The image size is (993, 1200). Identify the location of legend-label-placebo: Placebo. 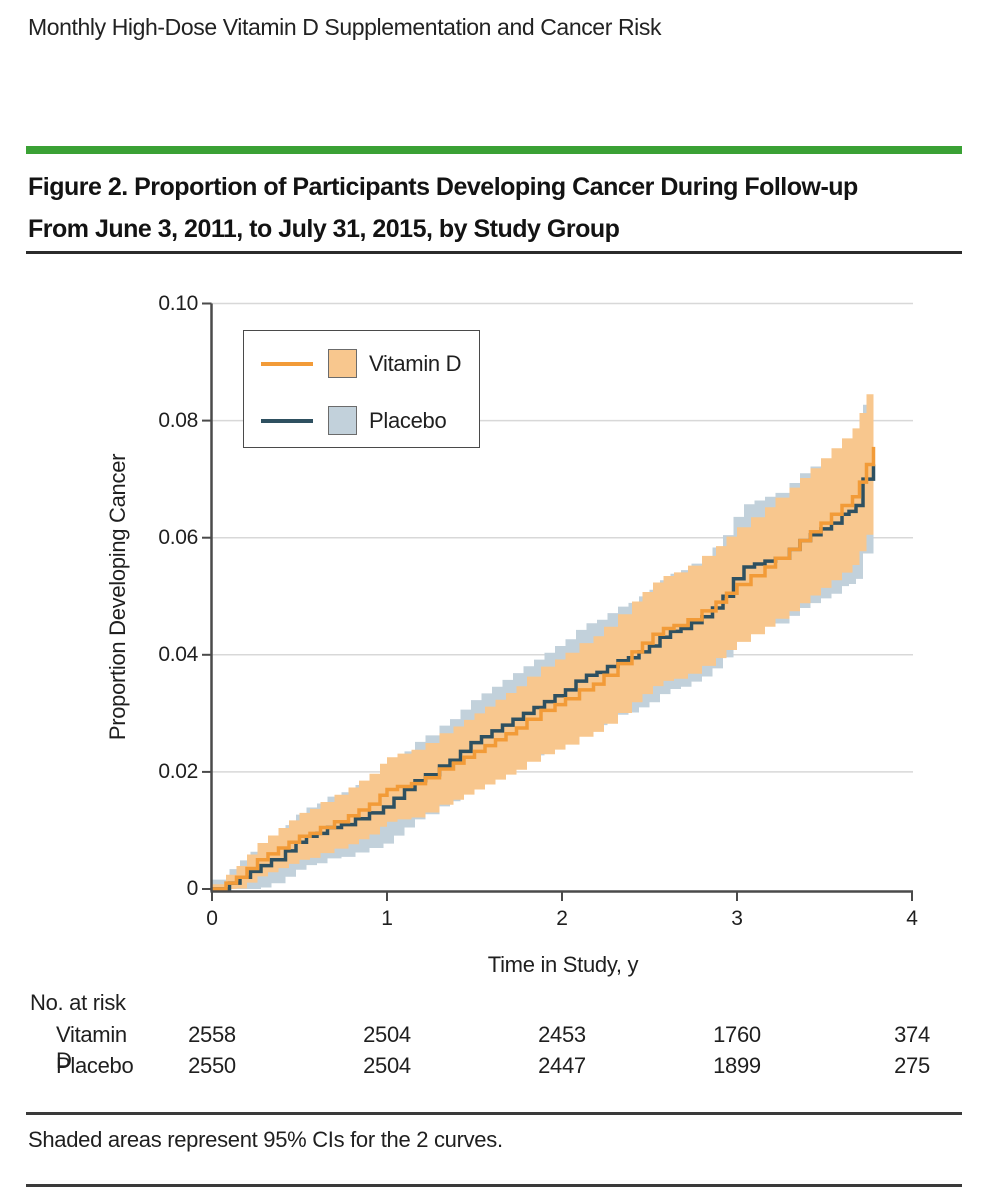
(408, 420).